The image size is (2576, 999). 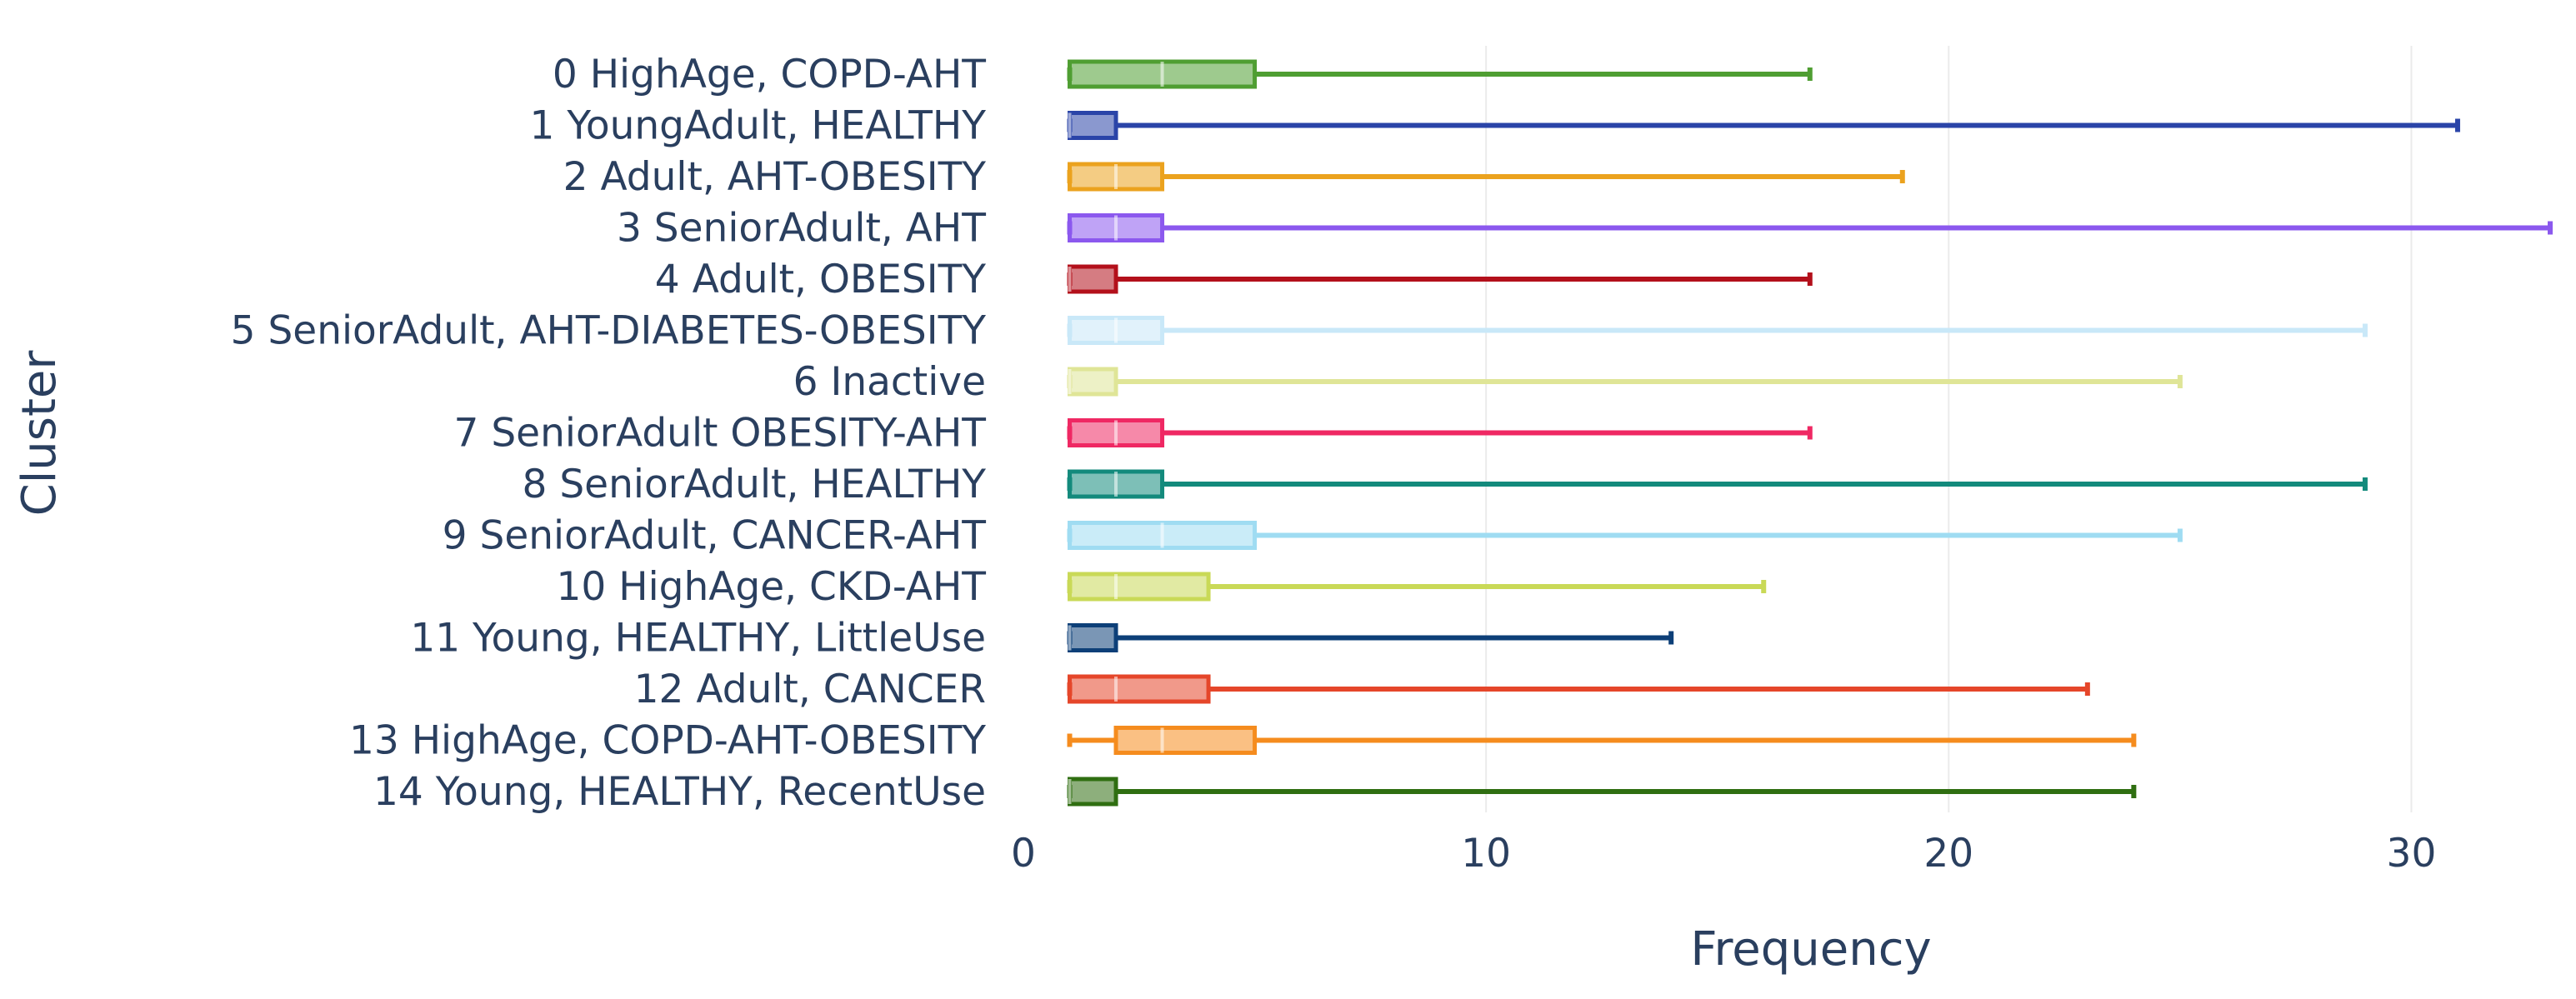 What do you see at coordinates (1948, 854) in the screenshot?
I see `x-tick-label: 20` at bounding box center [1948, 854].